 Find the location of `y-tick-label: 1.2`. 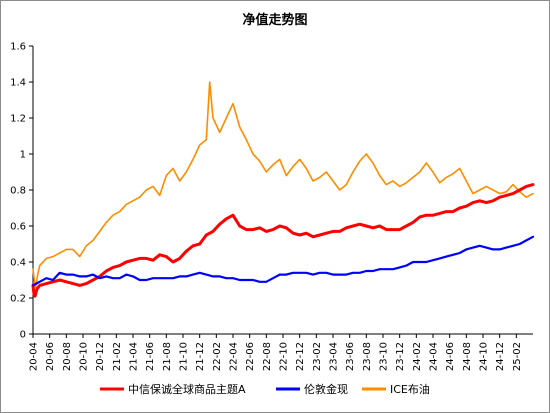

y-tick-label: 1.2 is located at coordinates (18, 119).